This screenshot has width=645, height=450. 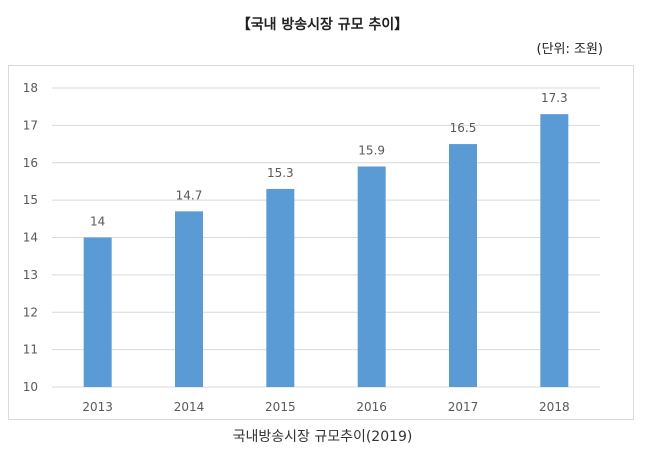 I want to click on bar-2017, so click(x=463, y=265).